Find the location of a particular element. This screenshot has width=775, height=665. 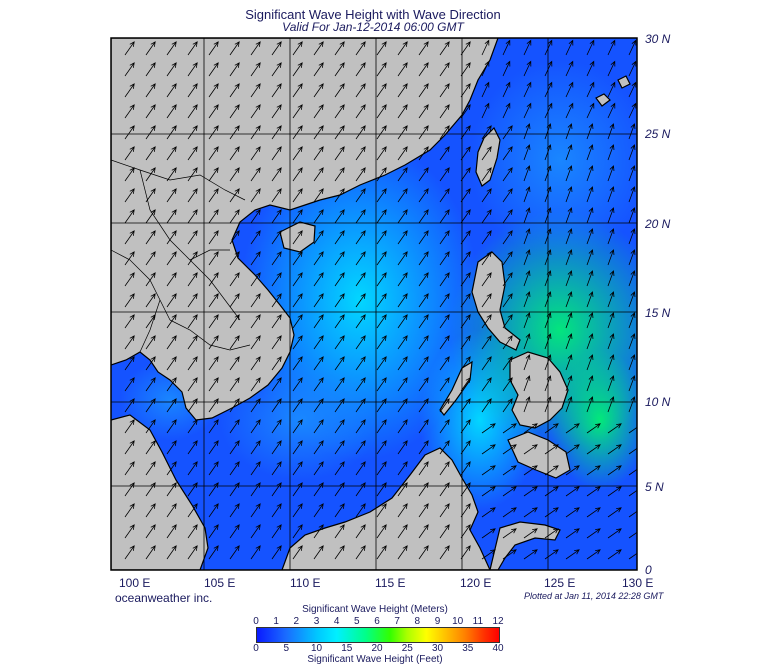

feet-tick: 30 is located at coordinates (437, 648).